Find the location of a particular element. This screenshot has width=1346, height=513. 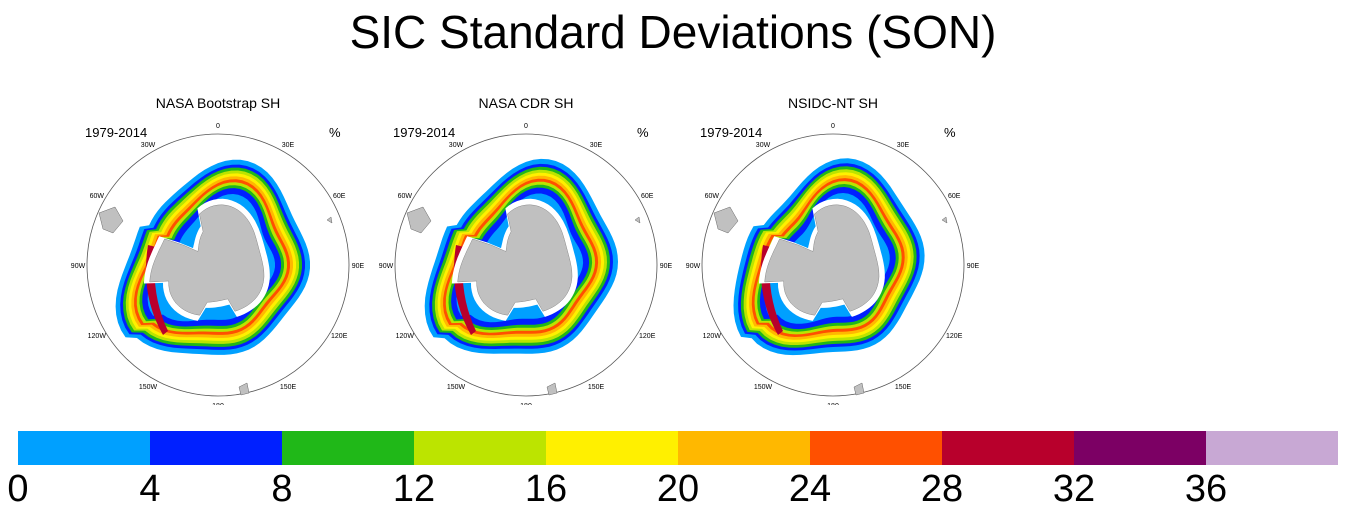

panel-title: NASA CDR SH is located at coordinates (526, 103).